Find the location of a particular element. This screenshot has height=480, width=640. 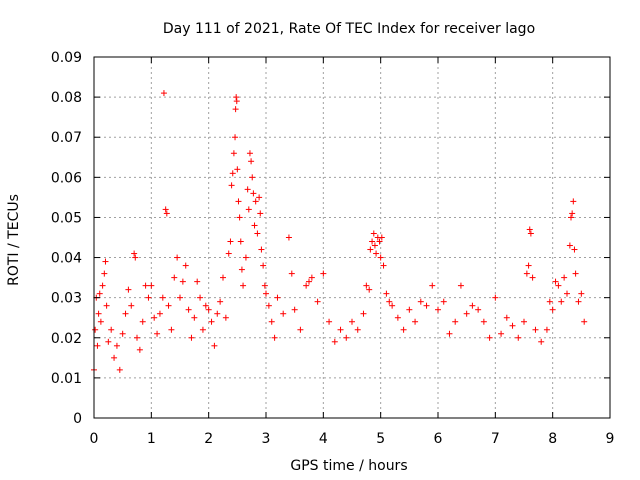

x-tick-labels: 0 1 2 3 4 5 6 7 8 9 is located at coordinates (352, 439).